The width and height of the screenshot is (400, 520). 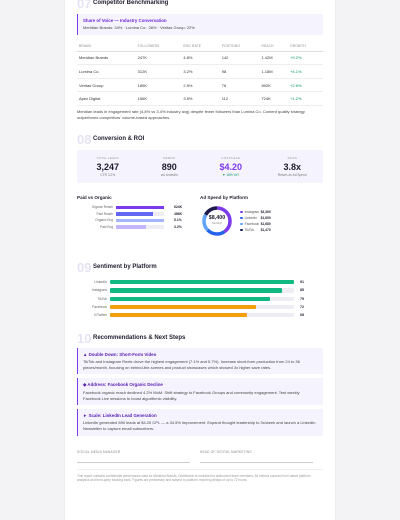 I want to click on section-title: Recommendations & Next Steps, so click(x=139, y=338).